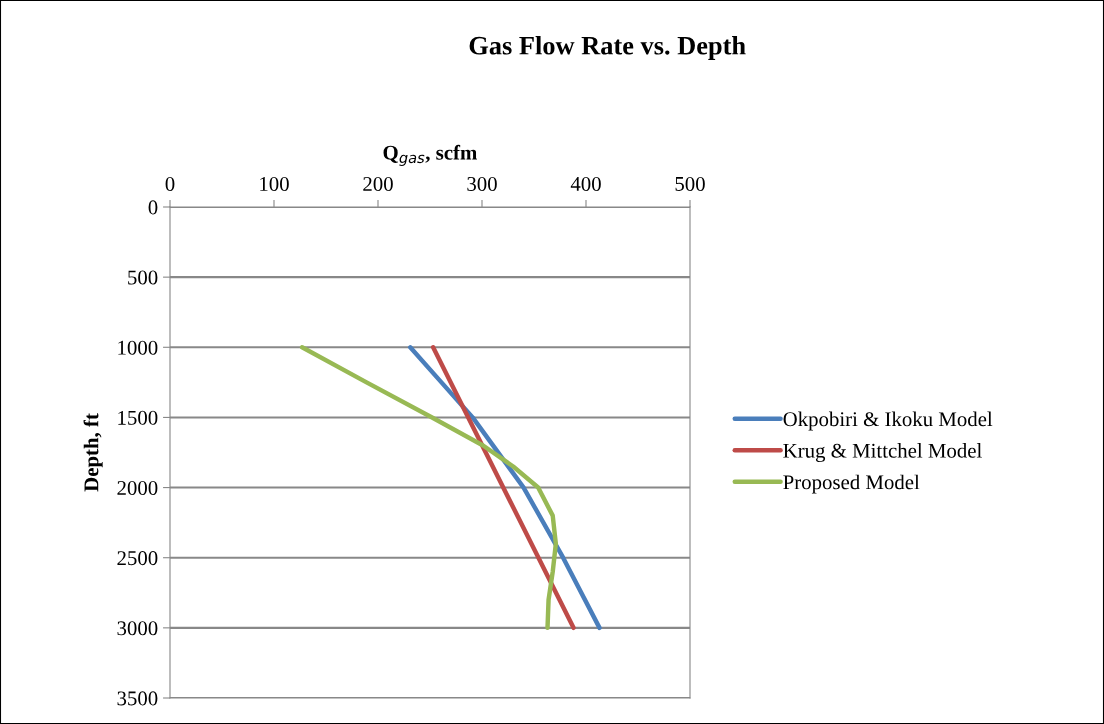  Describe the element at coordinates (137, 487) in the screenshot. I see `y-tick-label: 2000` at that location.